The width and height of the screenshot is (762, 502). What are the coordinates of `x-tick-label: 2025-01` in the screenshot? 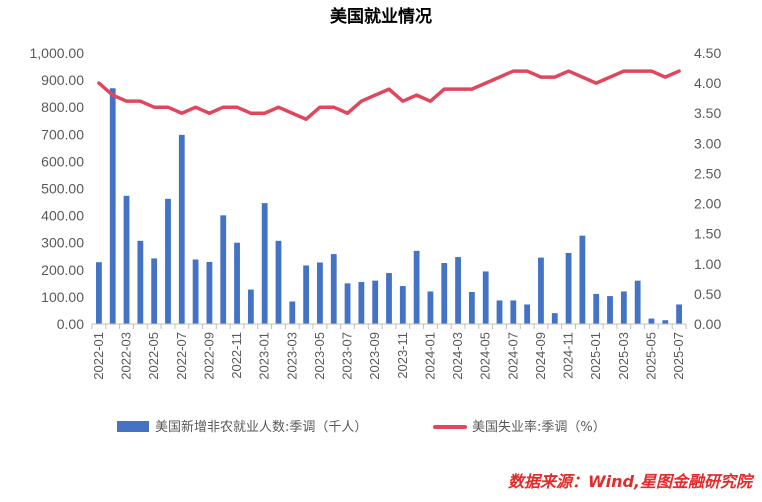 It's located at (595, 356).